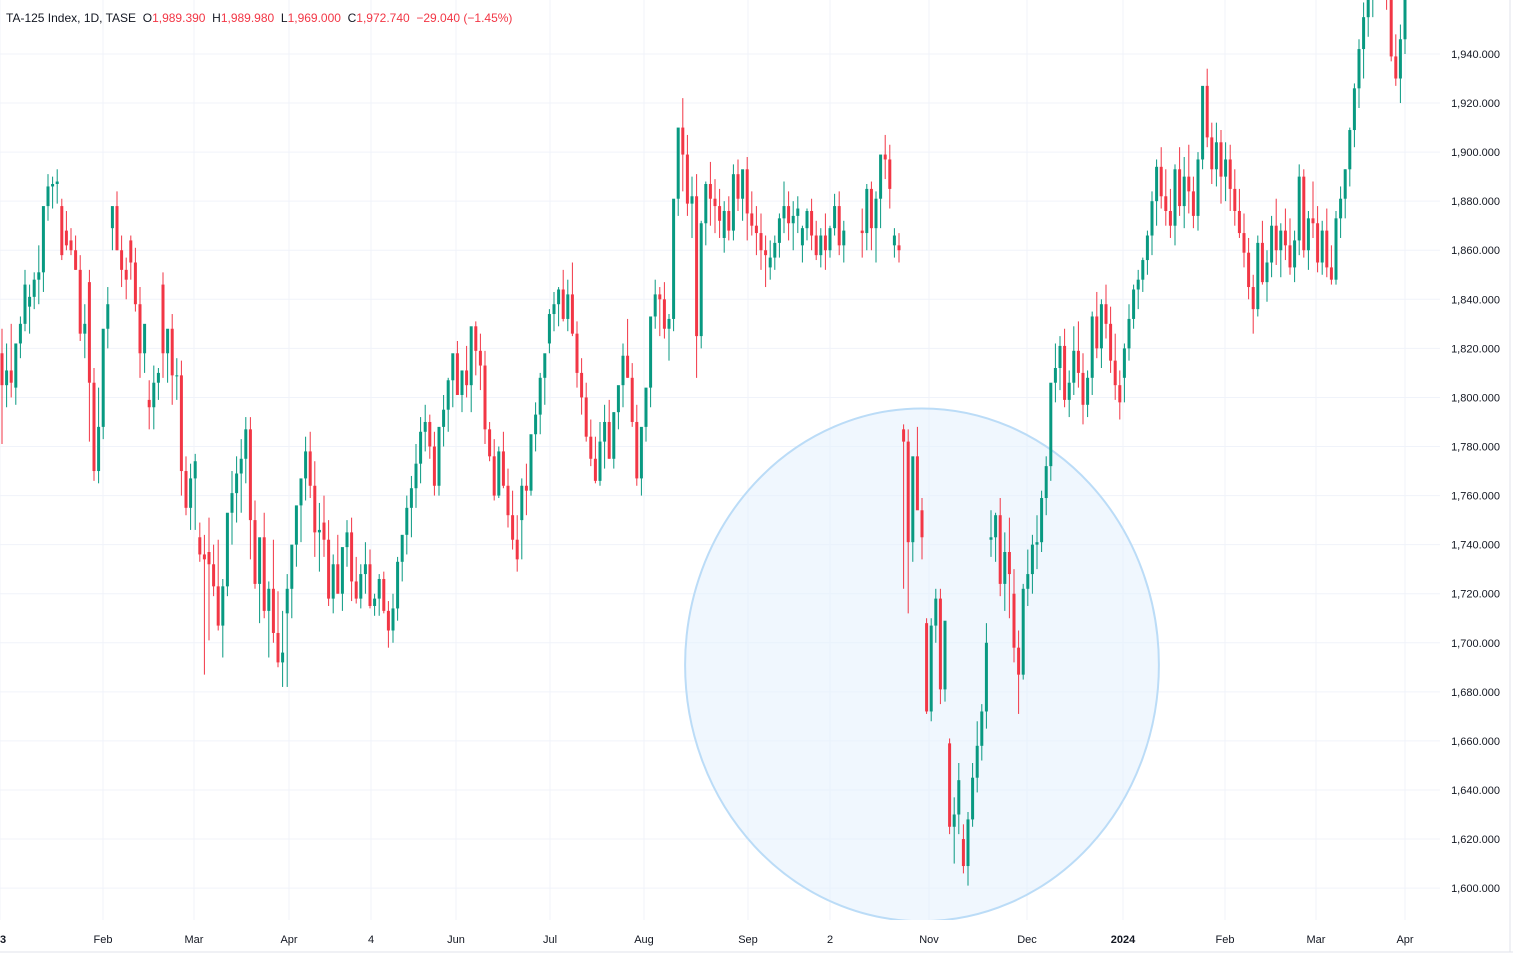  What do you see at coordinates (352, 18) in the screenshot?
I see `legend-close-label: C` at bounding box center [352, 18].